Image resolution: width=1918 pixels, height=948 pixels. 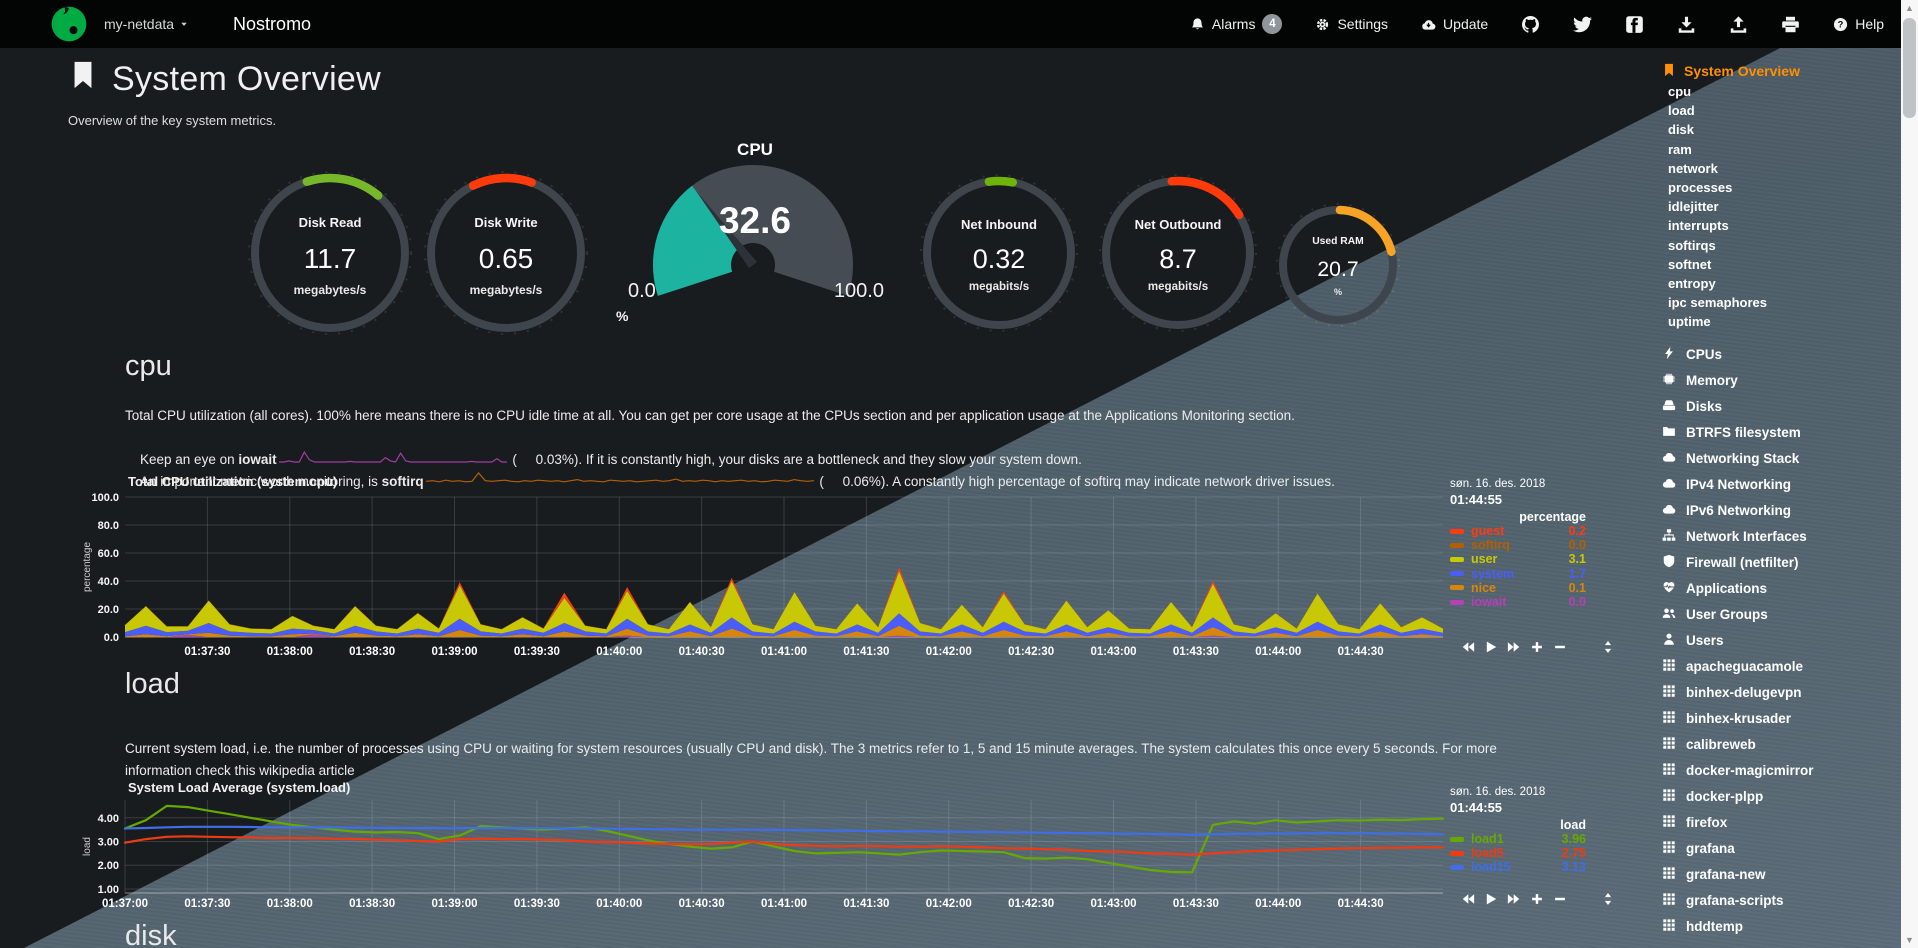 What do you see at coordinates (1690, 264) in the screenshot?
I see `sidebar-item-softnet: softnet` at bounding box center [1690, 264].